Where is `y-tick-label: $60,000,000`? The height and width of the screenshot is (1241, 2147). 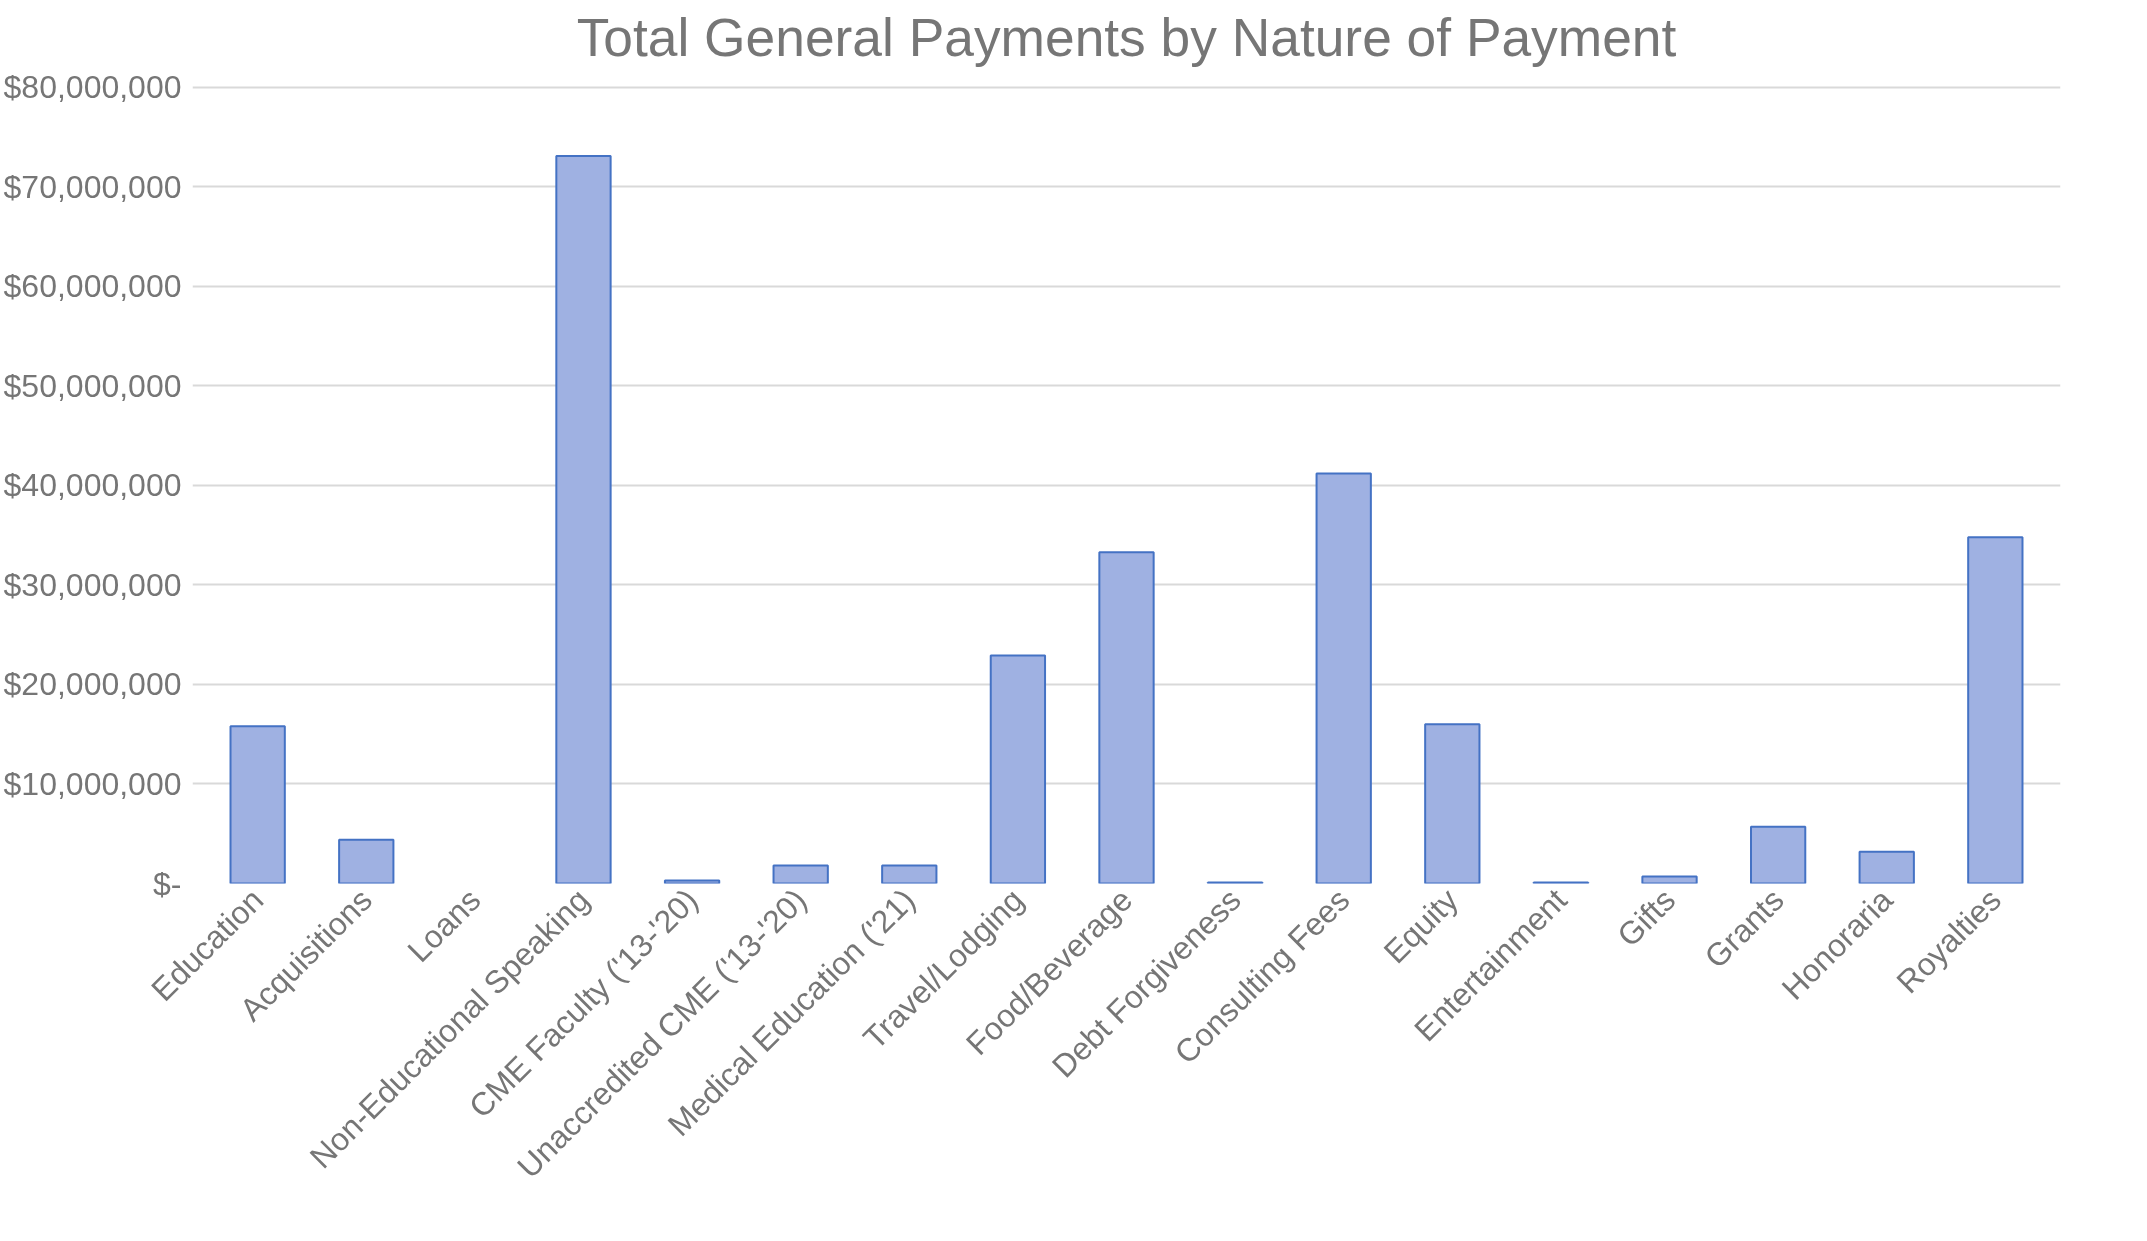 y-tick-label: $60,000,000 is located at coordinates (92, 286).